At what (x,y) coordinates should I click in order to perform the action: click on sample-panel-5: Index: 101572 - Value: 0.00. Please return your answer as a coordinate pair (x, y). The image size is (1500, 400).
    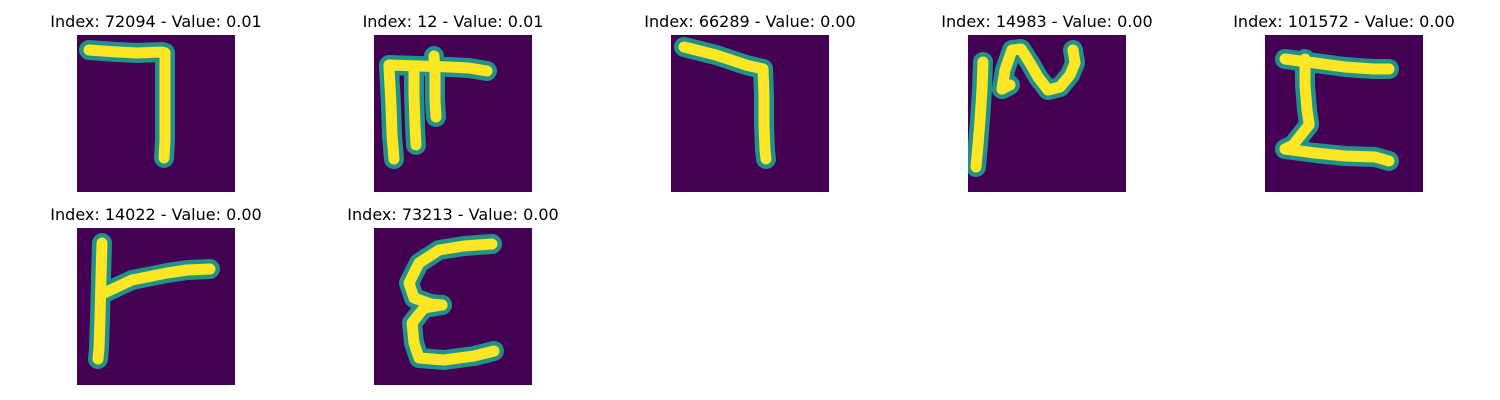
    Looking at the image, I should click on (1344, 107).